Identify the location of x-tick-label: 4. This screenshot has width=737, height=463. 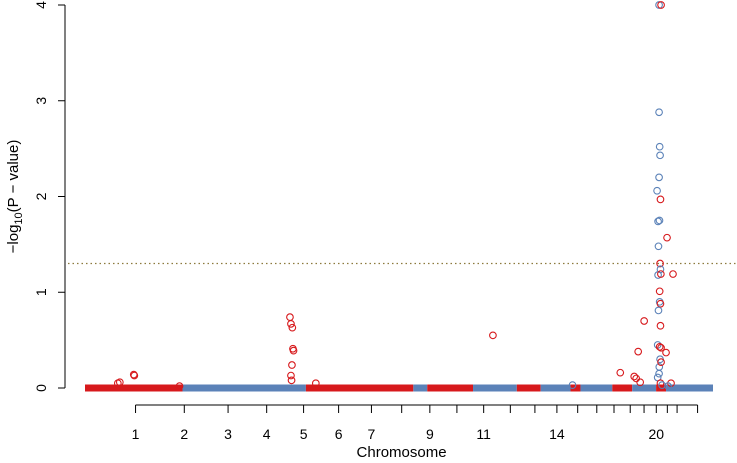
(267, 434).